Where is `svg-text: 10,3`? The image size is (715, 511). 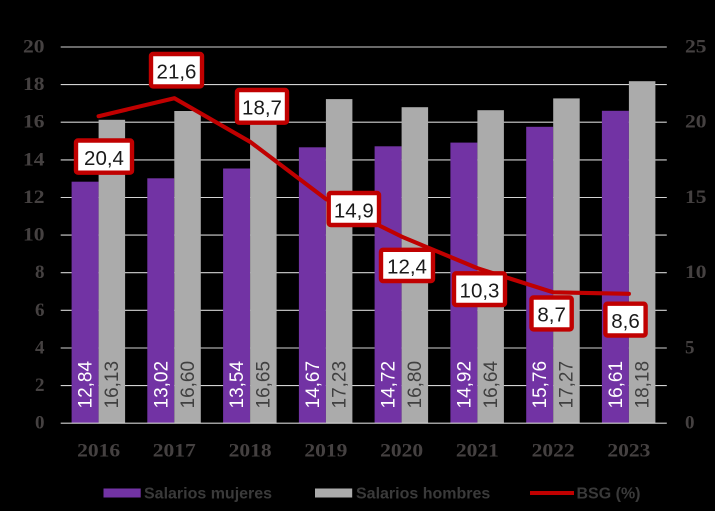 svg-text: 10,3 is located at coordinates (480, 291).